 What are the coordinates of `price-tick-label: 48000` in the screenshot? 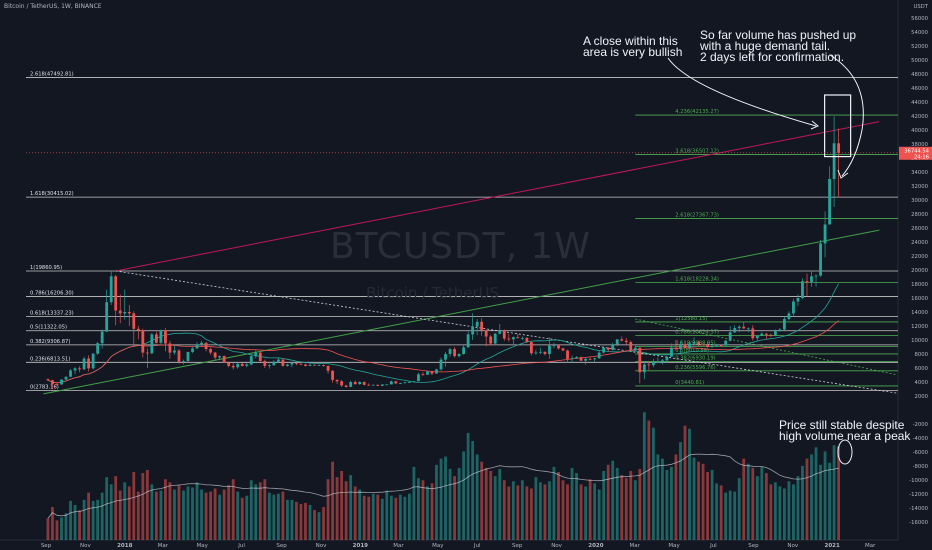 It's located at (919, 75).